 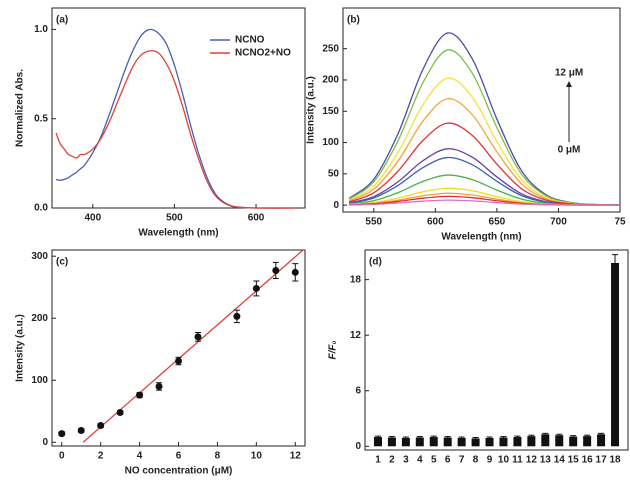 I want to click on fit-line, so click(x=193, y=346).